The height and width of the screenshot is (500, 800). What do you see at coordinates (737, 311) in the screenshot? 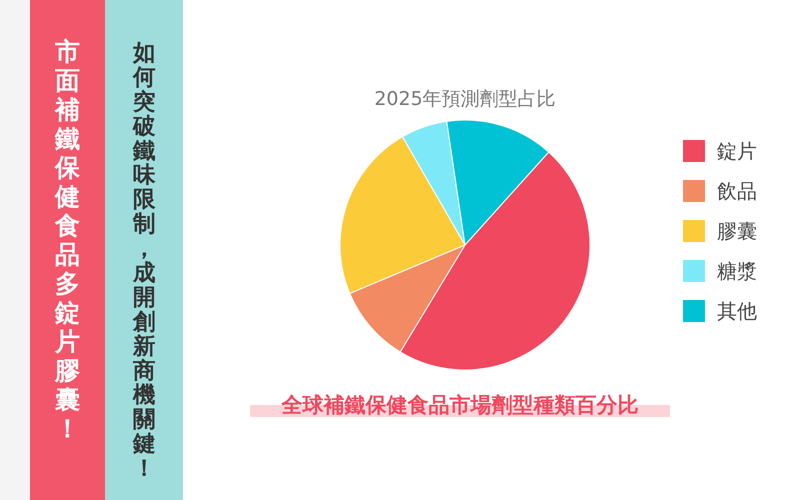
I see `legend-label: 其他` at bounding box center [737, 311].